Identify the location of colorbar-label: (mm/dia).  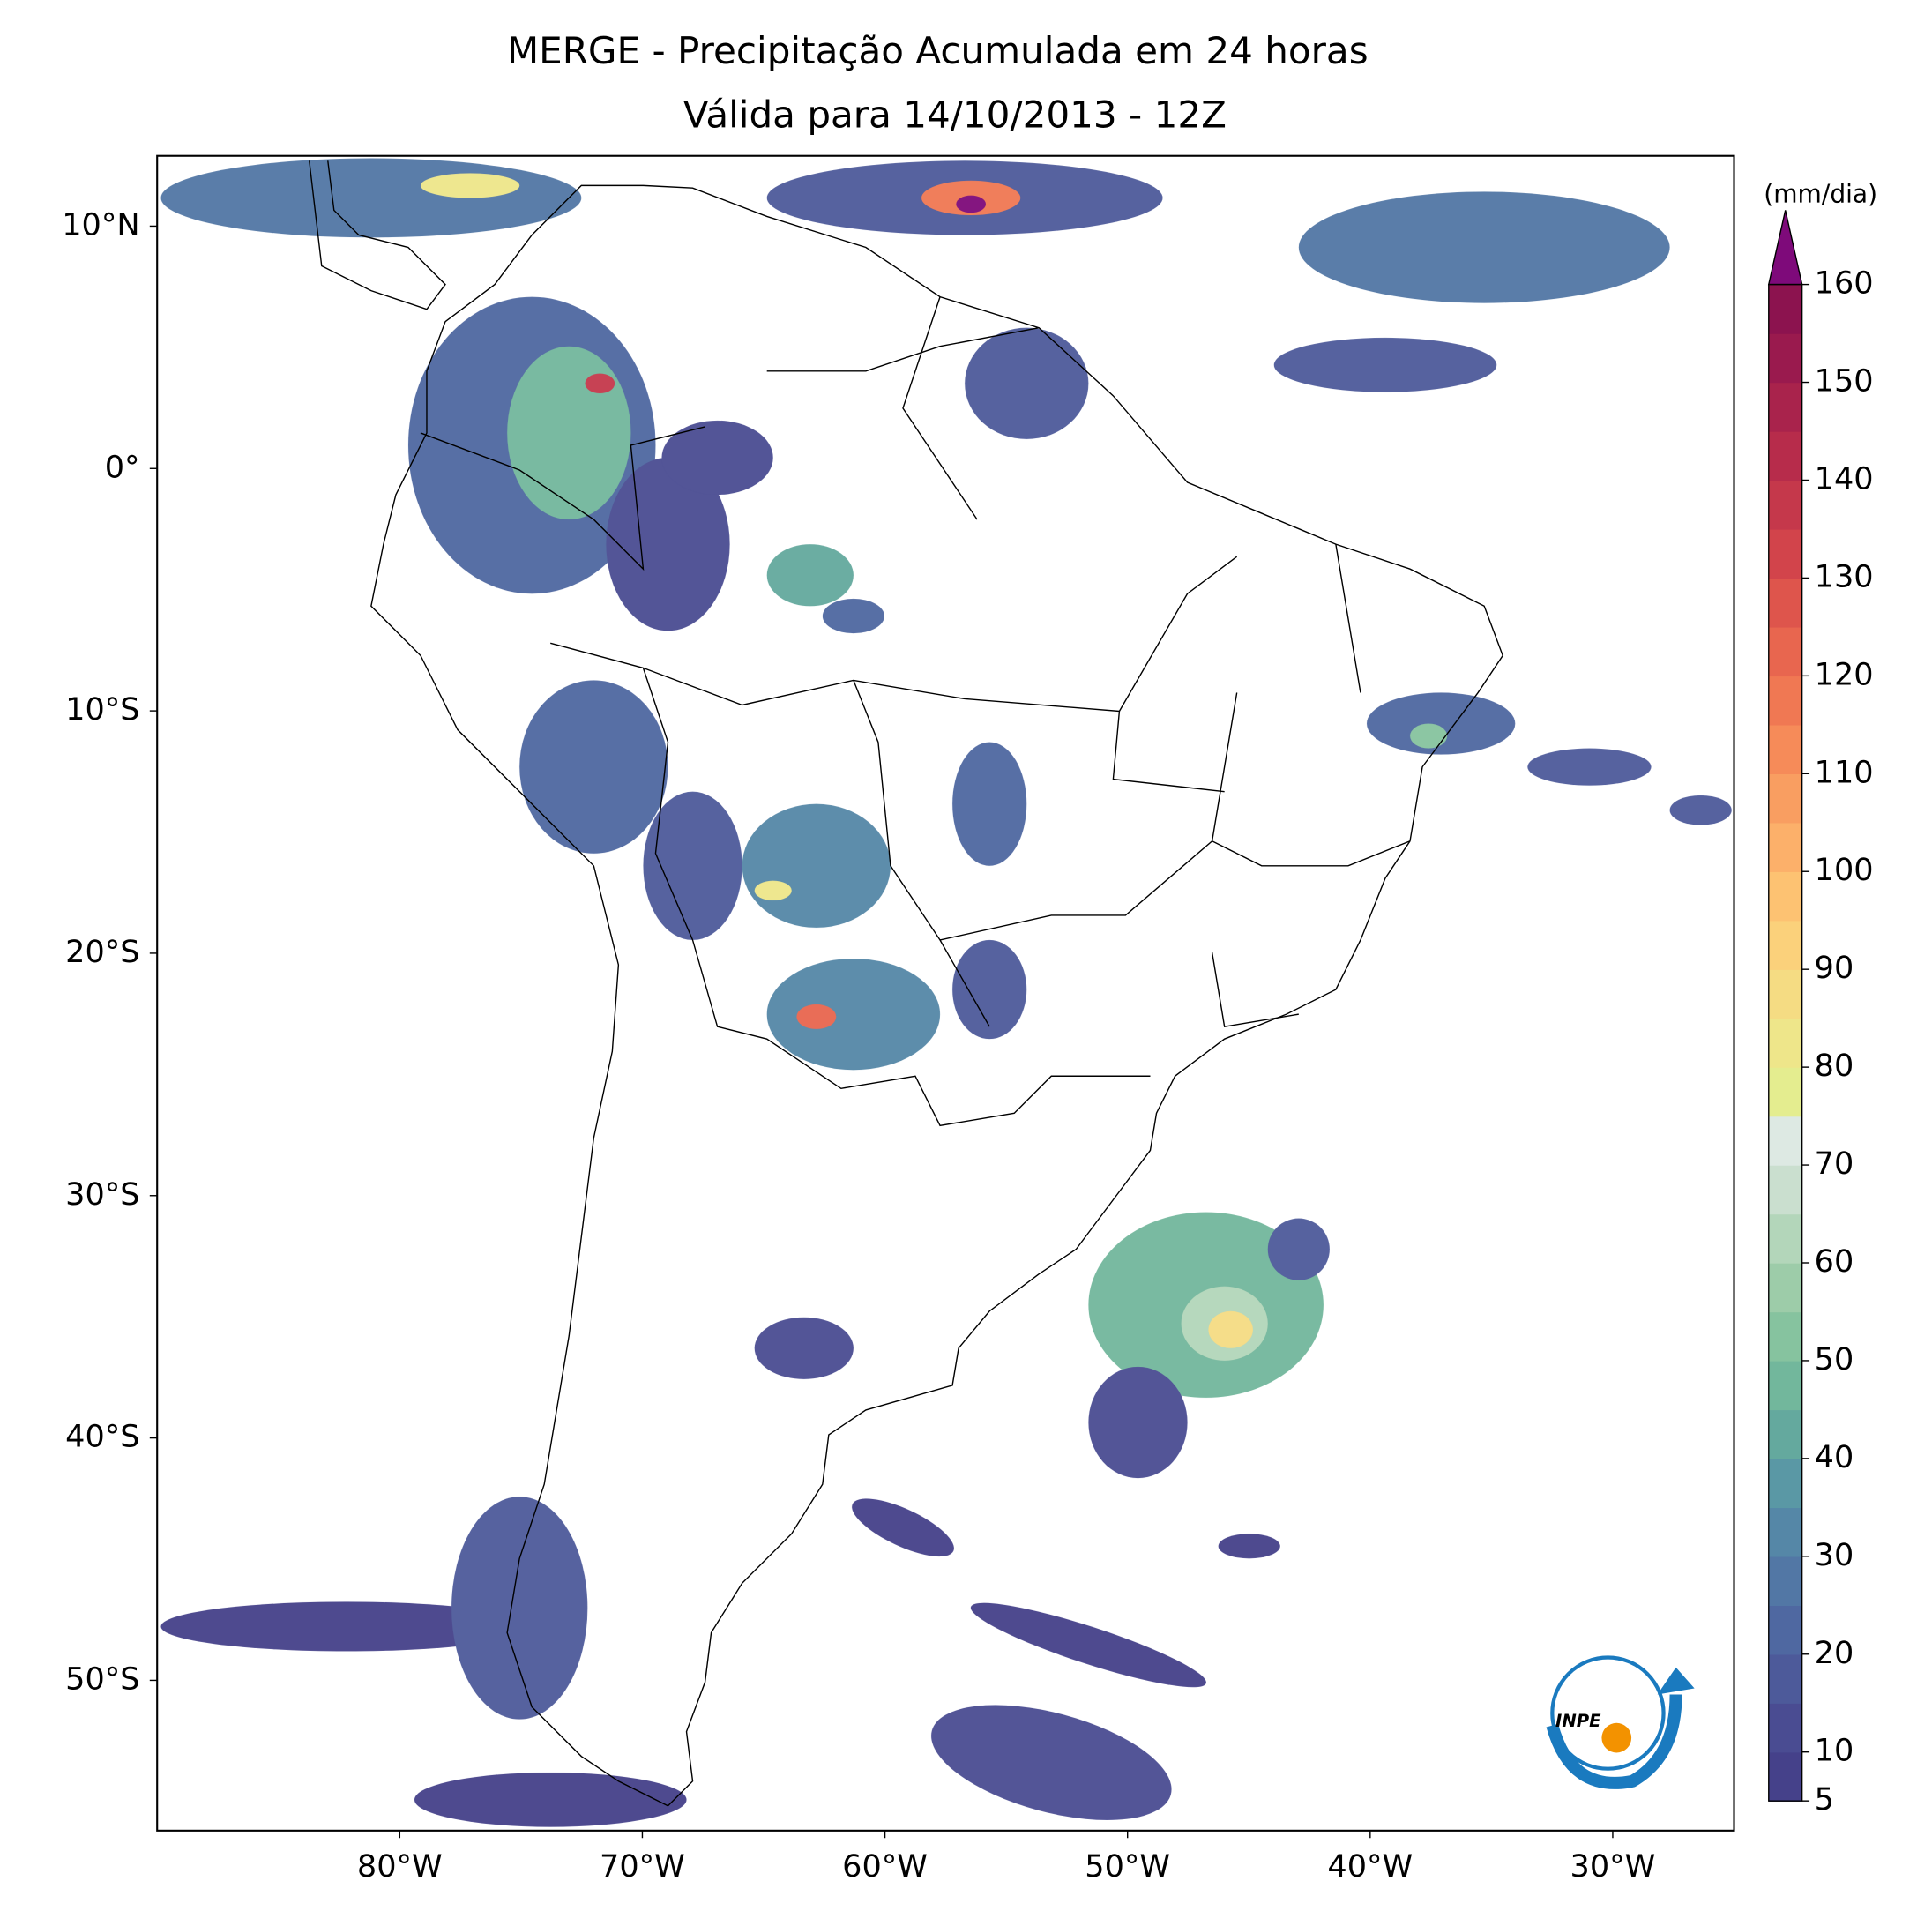
(1820, 194).